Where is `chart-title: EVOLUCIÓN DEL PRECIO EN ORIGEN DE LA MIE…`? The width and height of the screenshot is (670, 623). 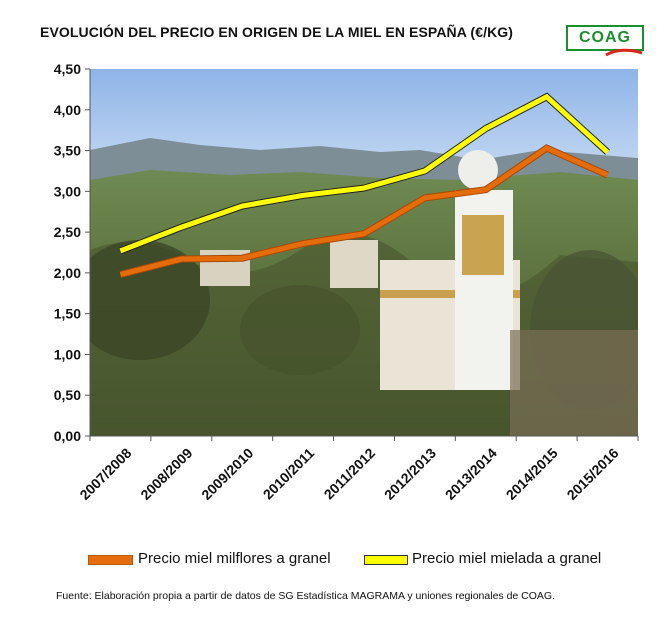 chart-title: EVOLUCIÓN DEL PRECIO EN ORIGEN DE LA MIE… is located at coordinates (277, 32).